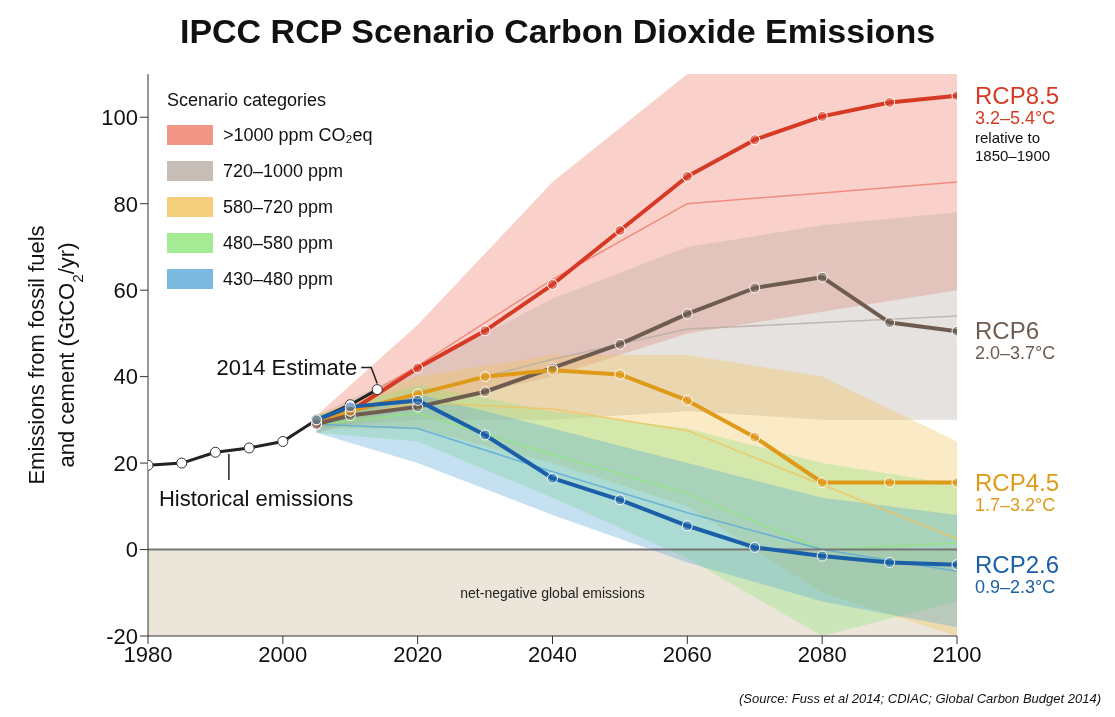  Describe the element at coordinates (131, 550) in the screenshot. I see `y-tick-label: 0` at that location.